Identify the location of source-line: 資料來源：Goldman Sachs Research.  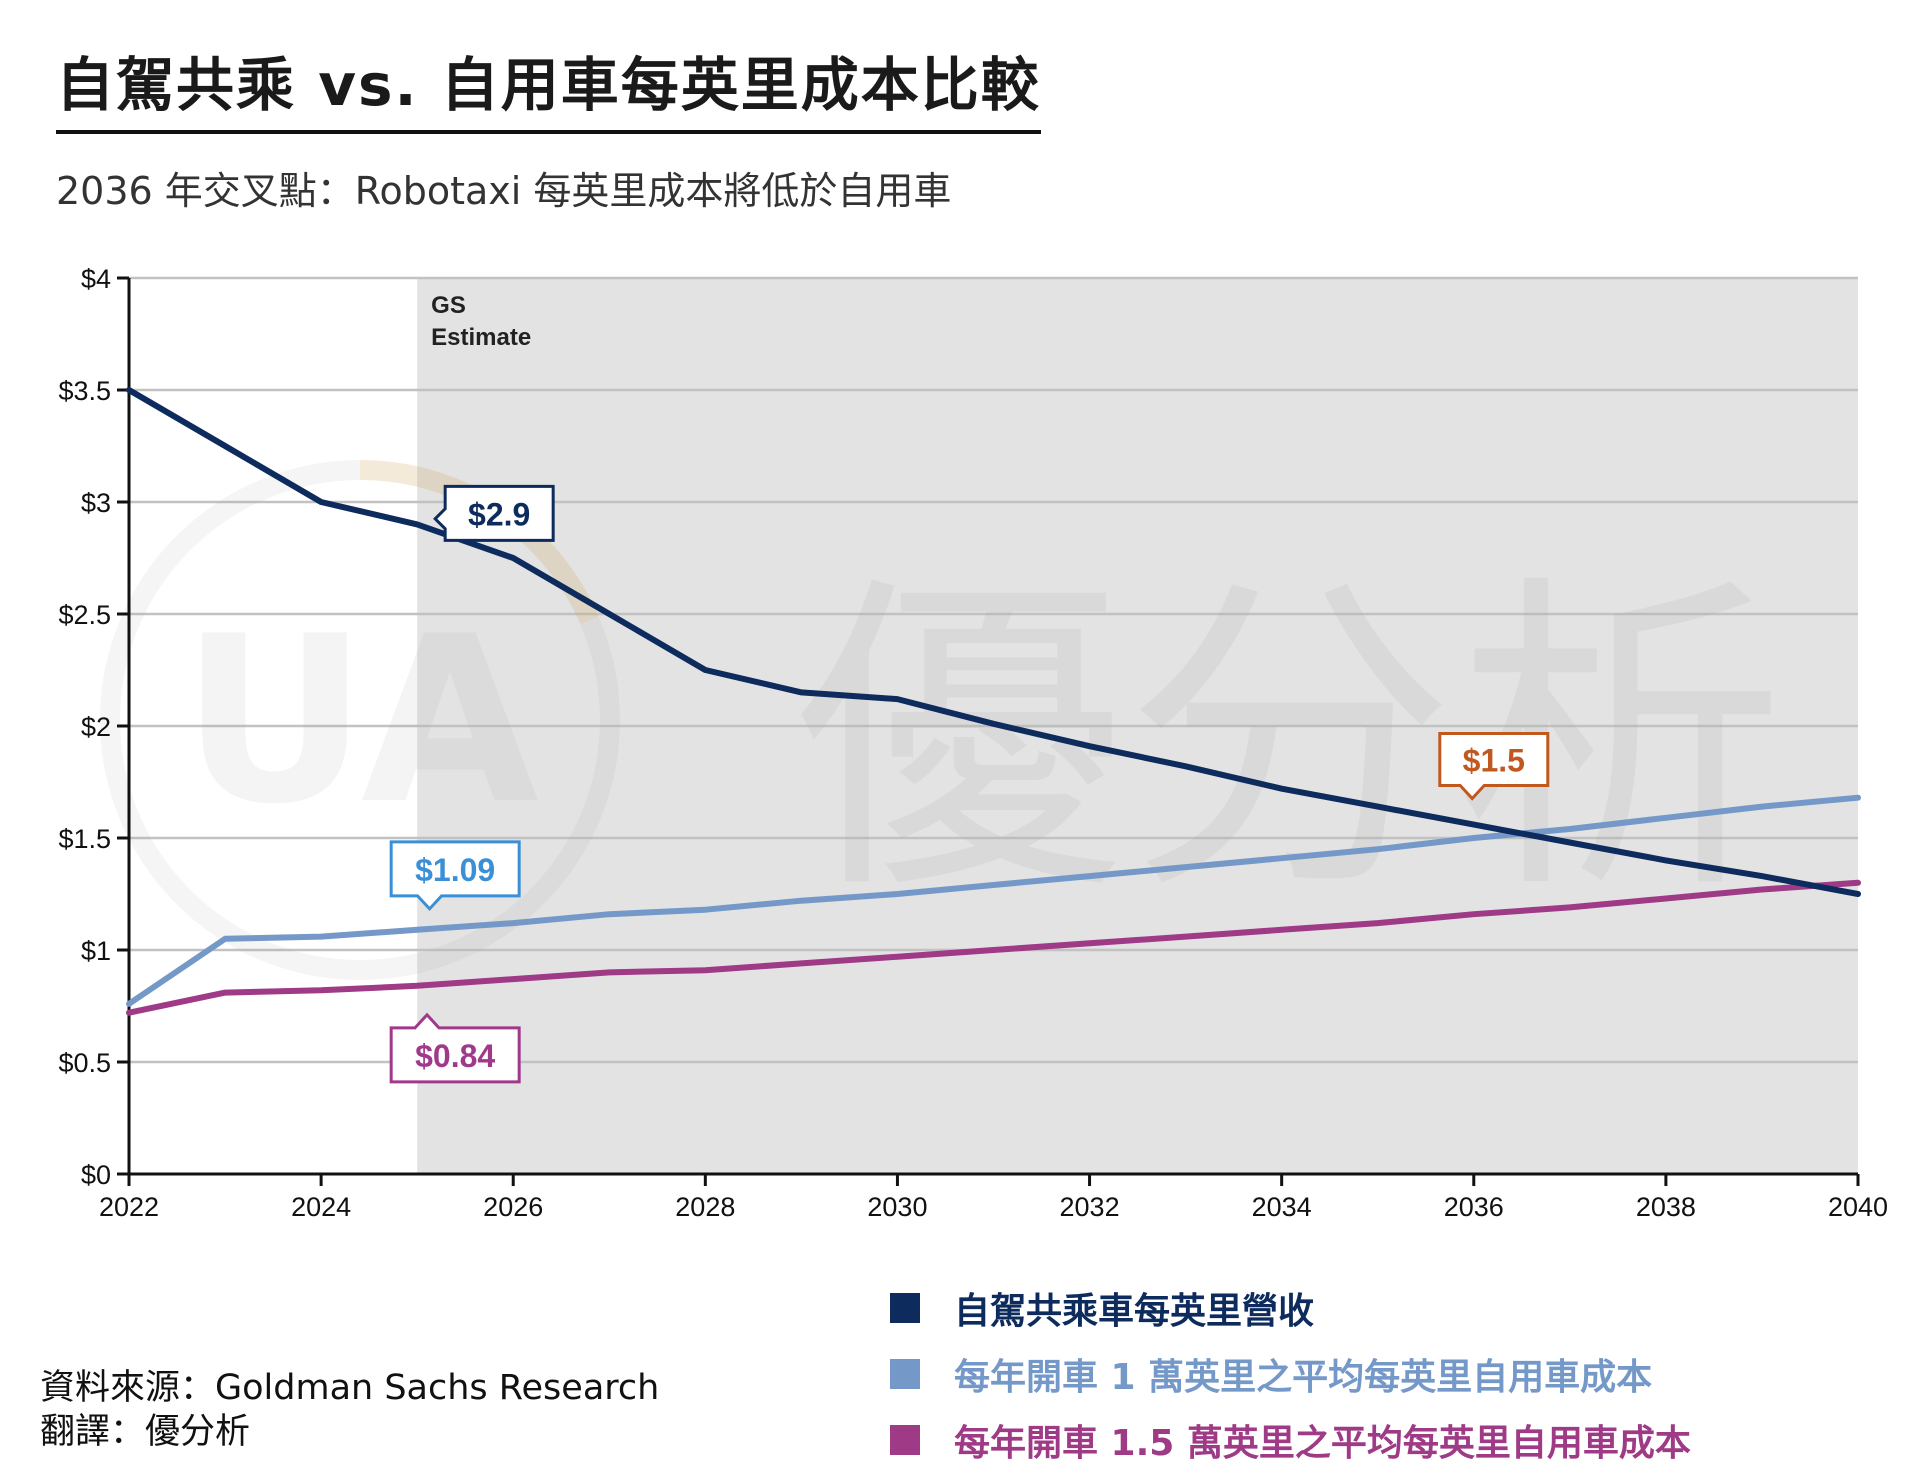
(350, 1388).